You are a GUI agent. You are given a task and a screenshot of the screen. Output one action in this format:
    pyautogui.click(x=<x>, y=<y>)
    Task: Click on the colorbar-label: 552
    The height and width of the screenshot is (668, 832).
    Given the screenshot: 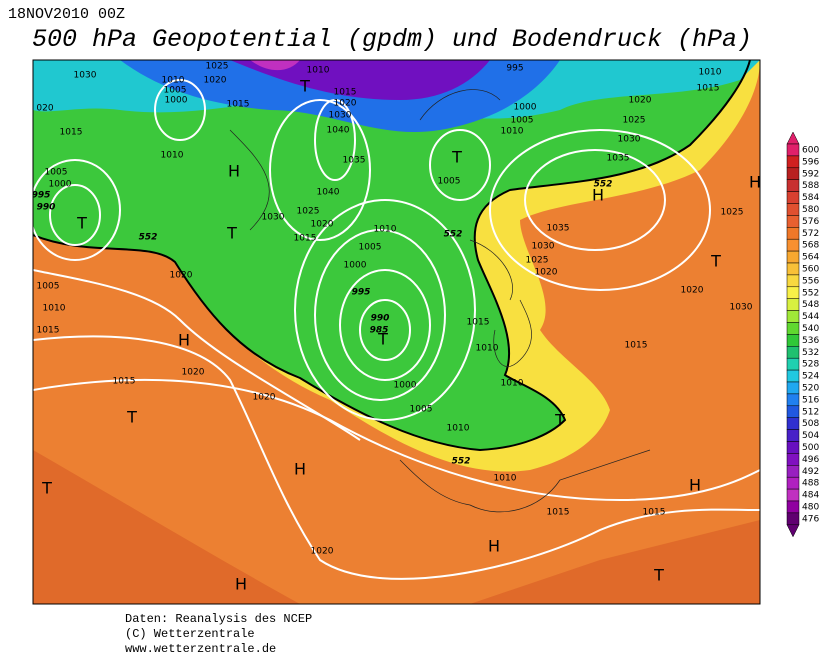 What is the action you would take?
    pyautogui.click(x=810, y=293)
    